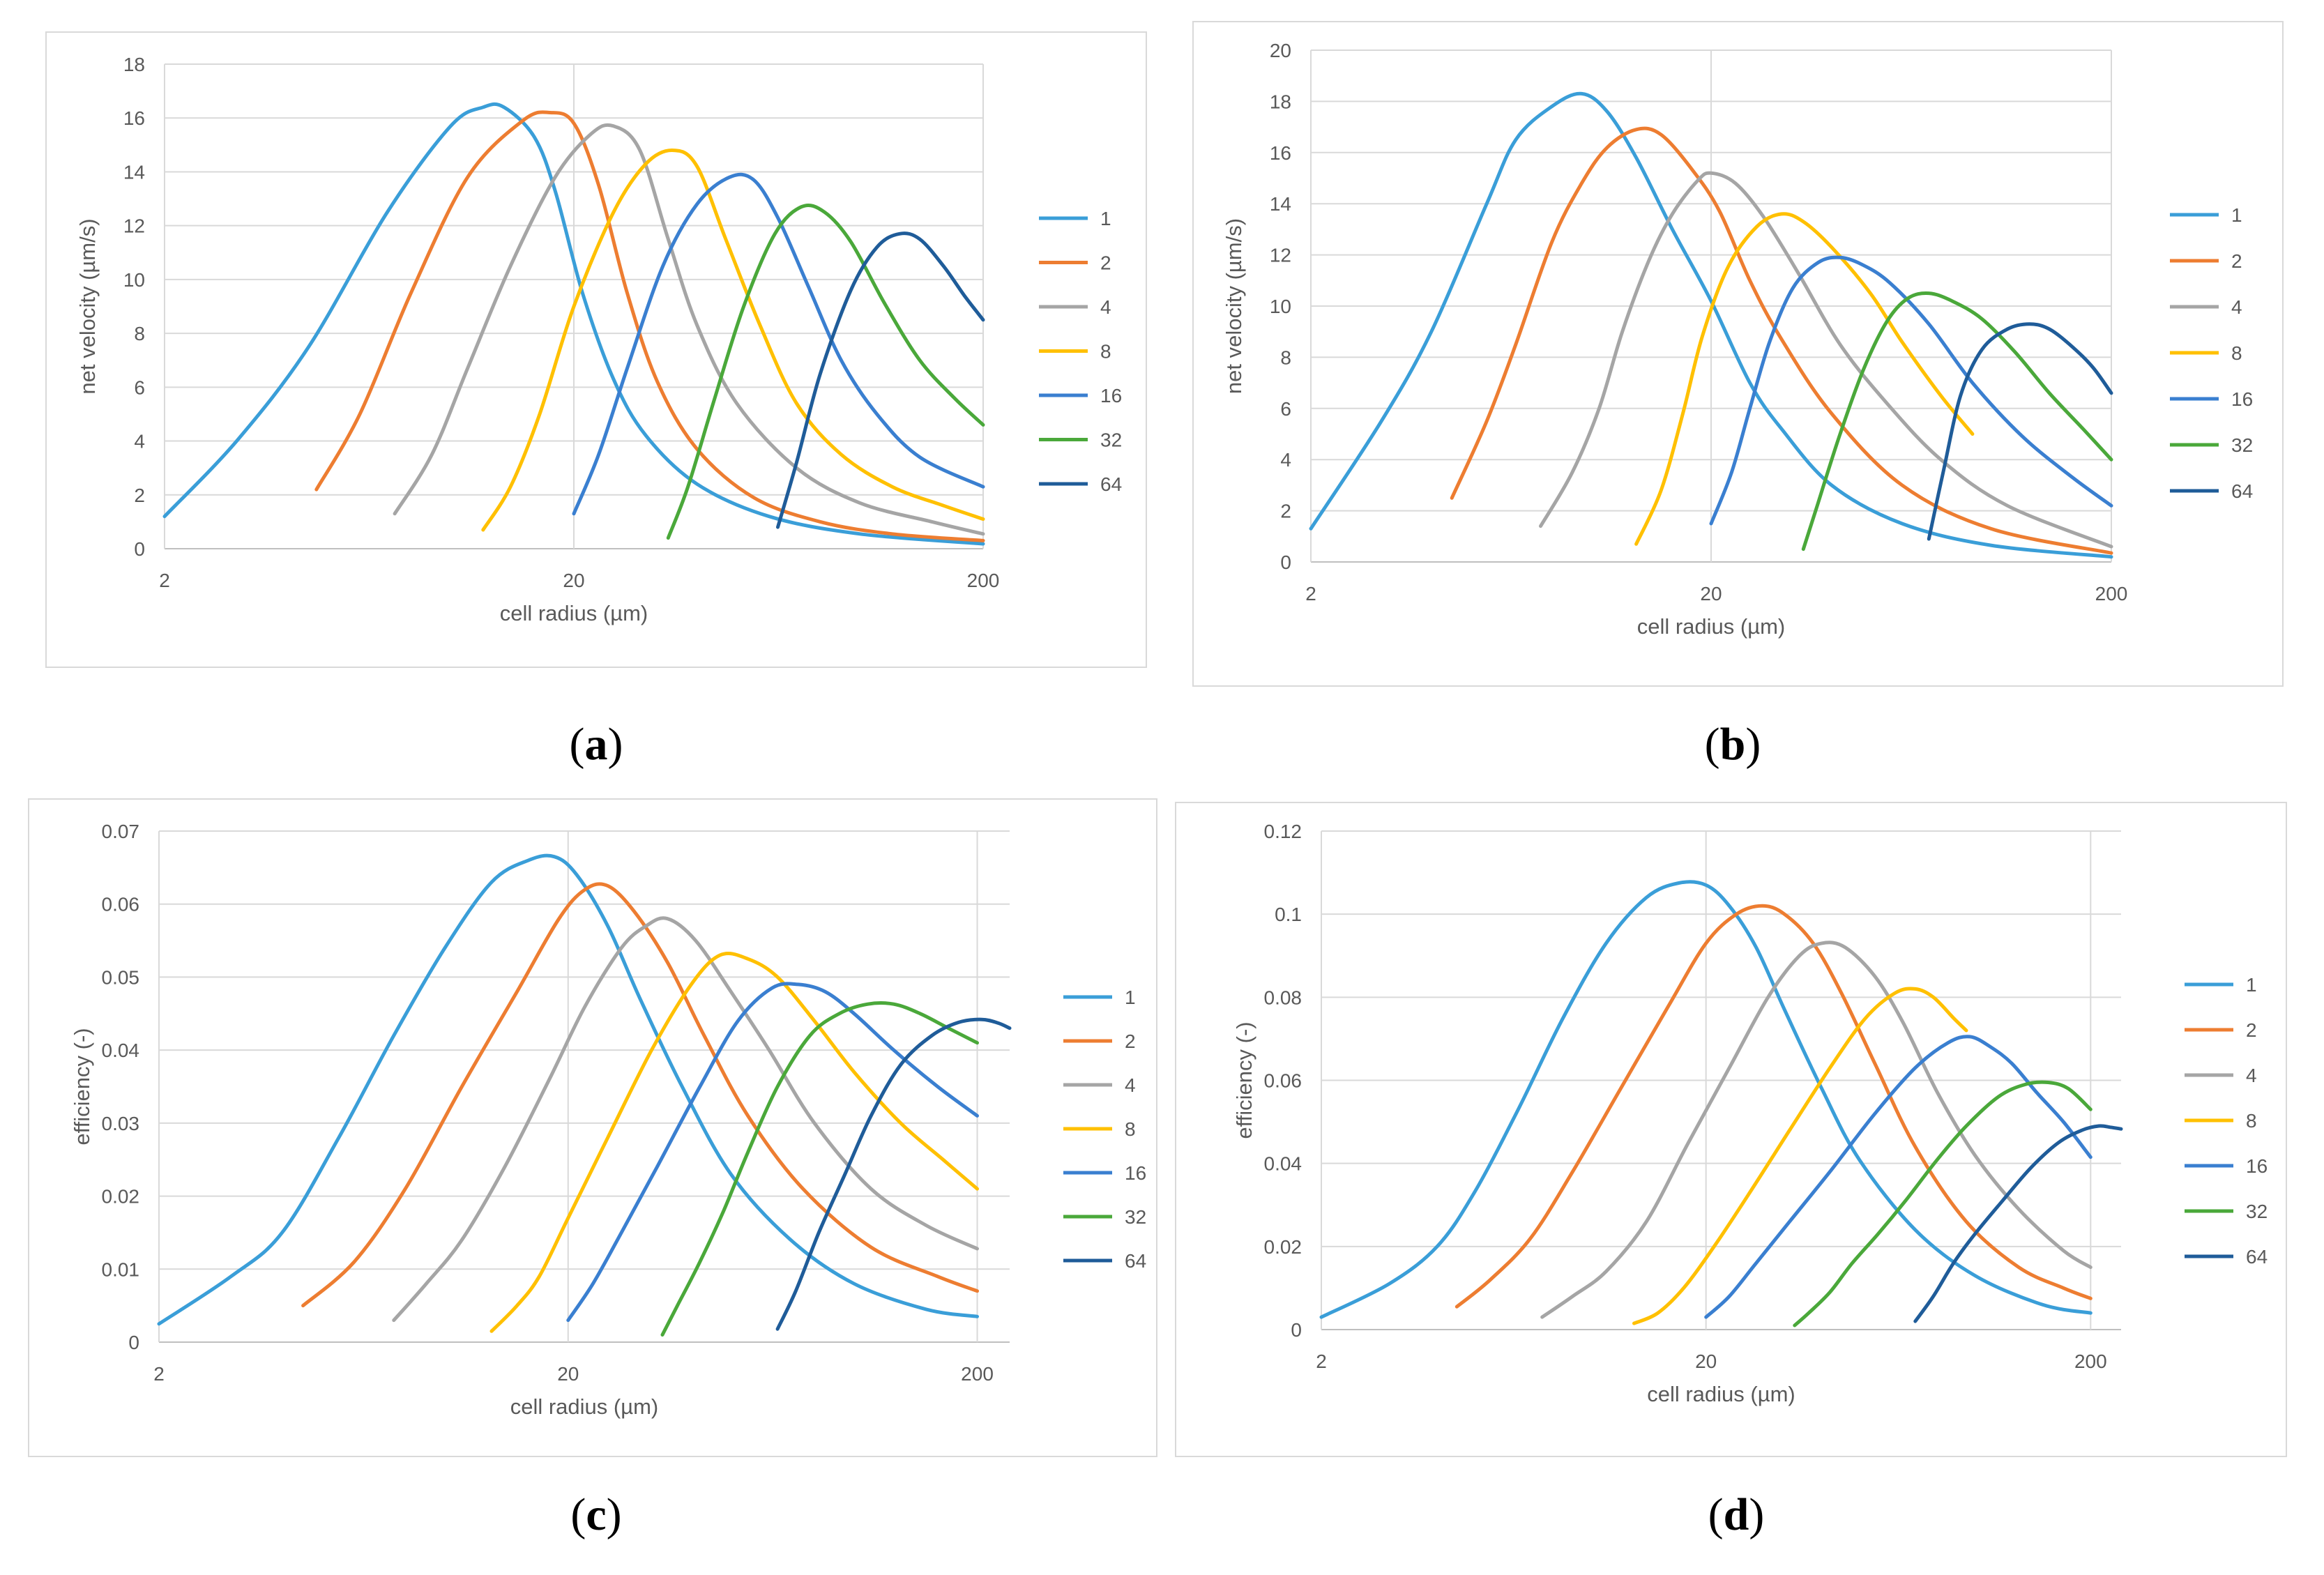  What do you see at coordinates (1280, 307) in the screenshot?
I see `panel-b-ytick-label: 10` at bounding box center [1280, 307].